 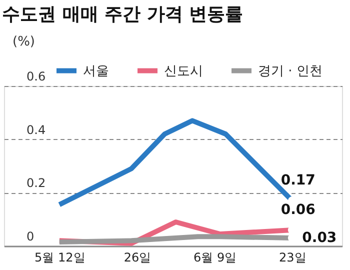 I want to click on x-tick-label: 5월 12일, so click(x=60, y=257).